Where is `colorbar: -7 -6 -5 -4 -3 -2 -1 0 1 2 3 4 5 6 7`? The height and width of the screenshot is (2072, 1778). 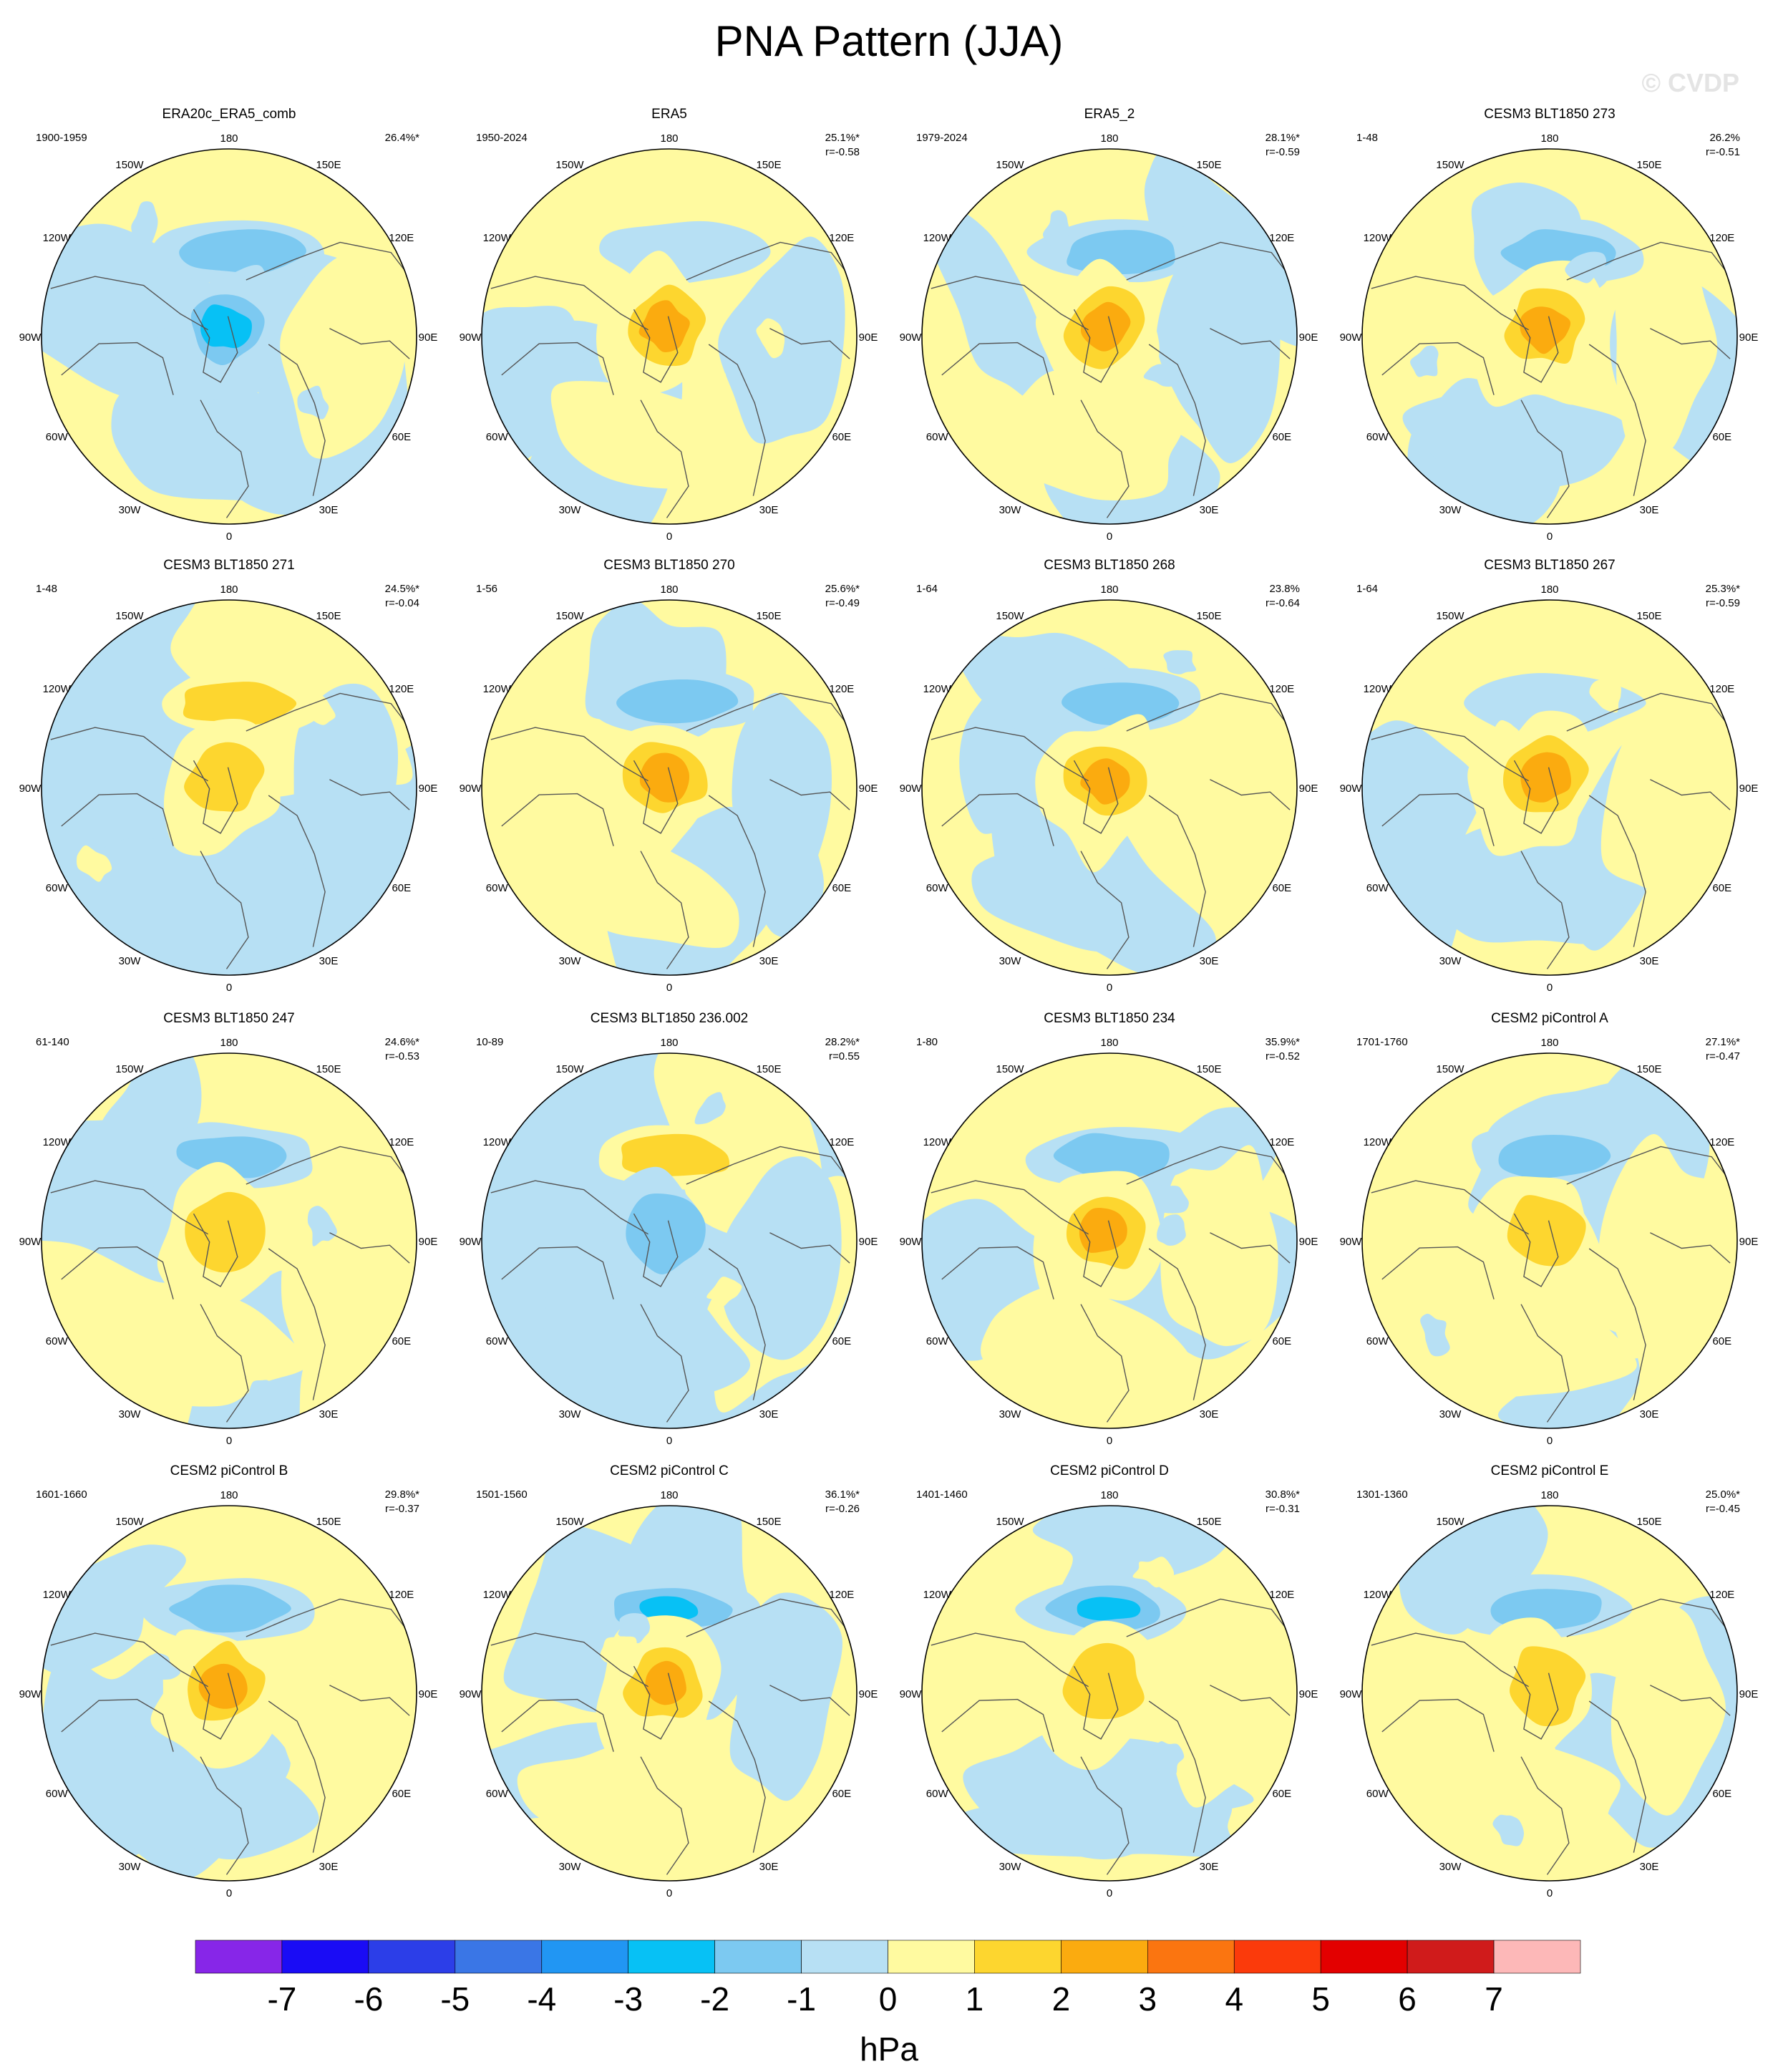
colorbar: -7 -6 -5 -4 -3 -2 -1 0 1 2 3 4 5 6 7 is located at coordinates (888, 1979).